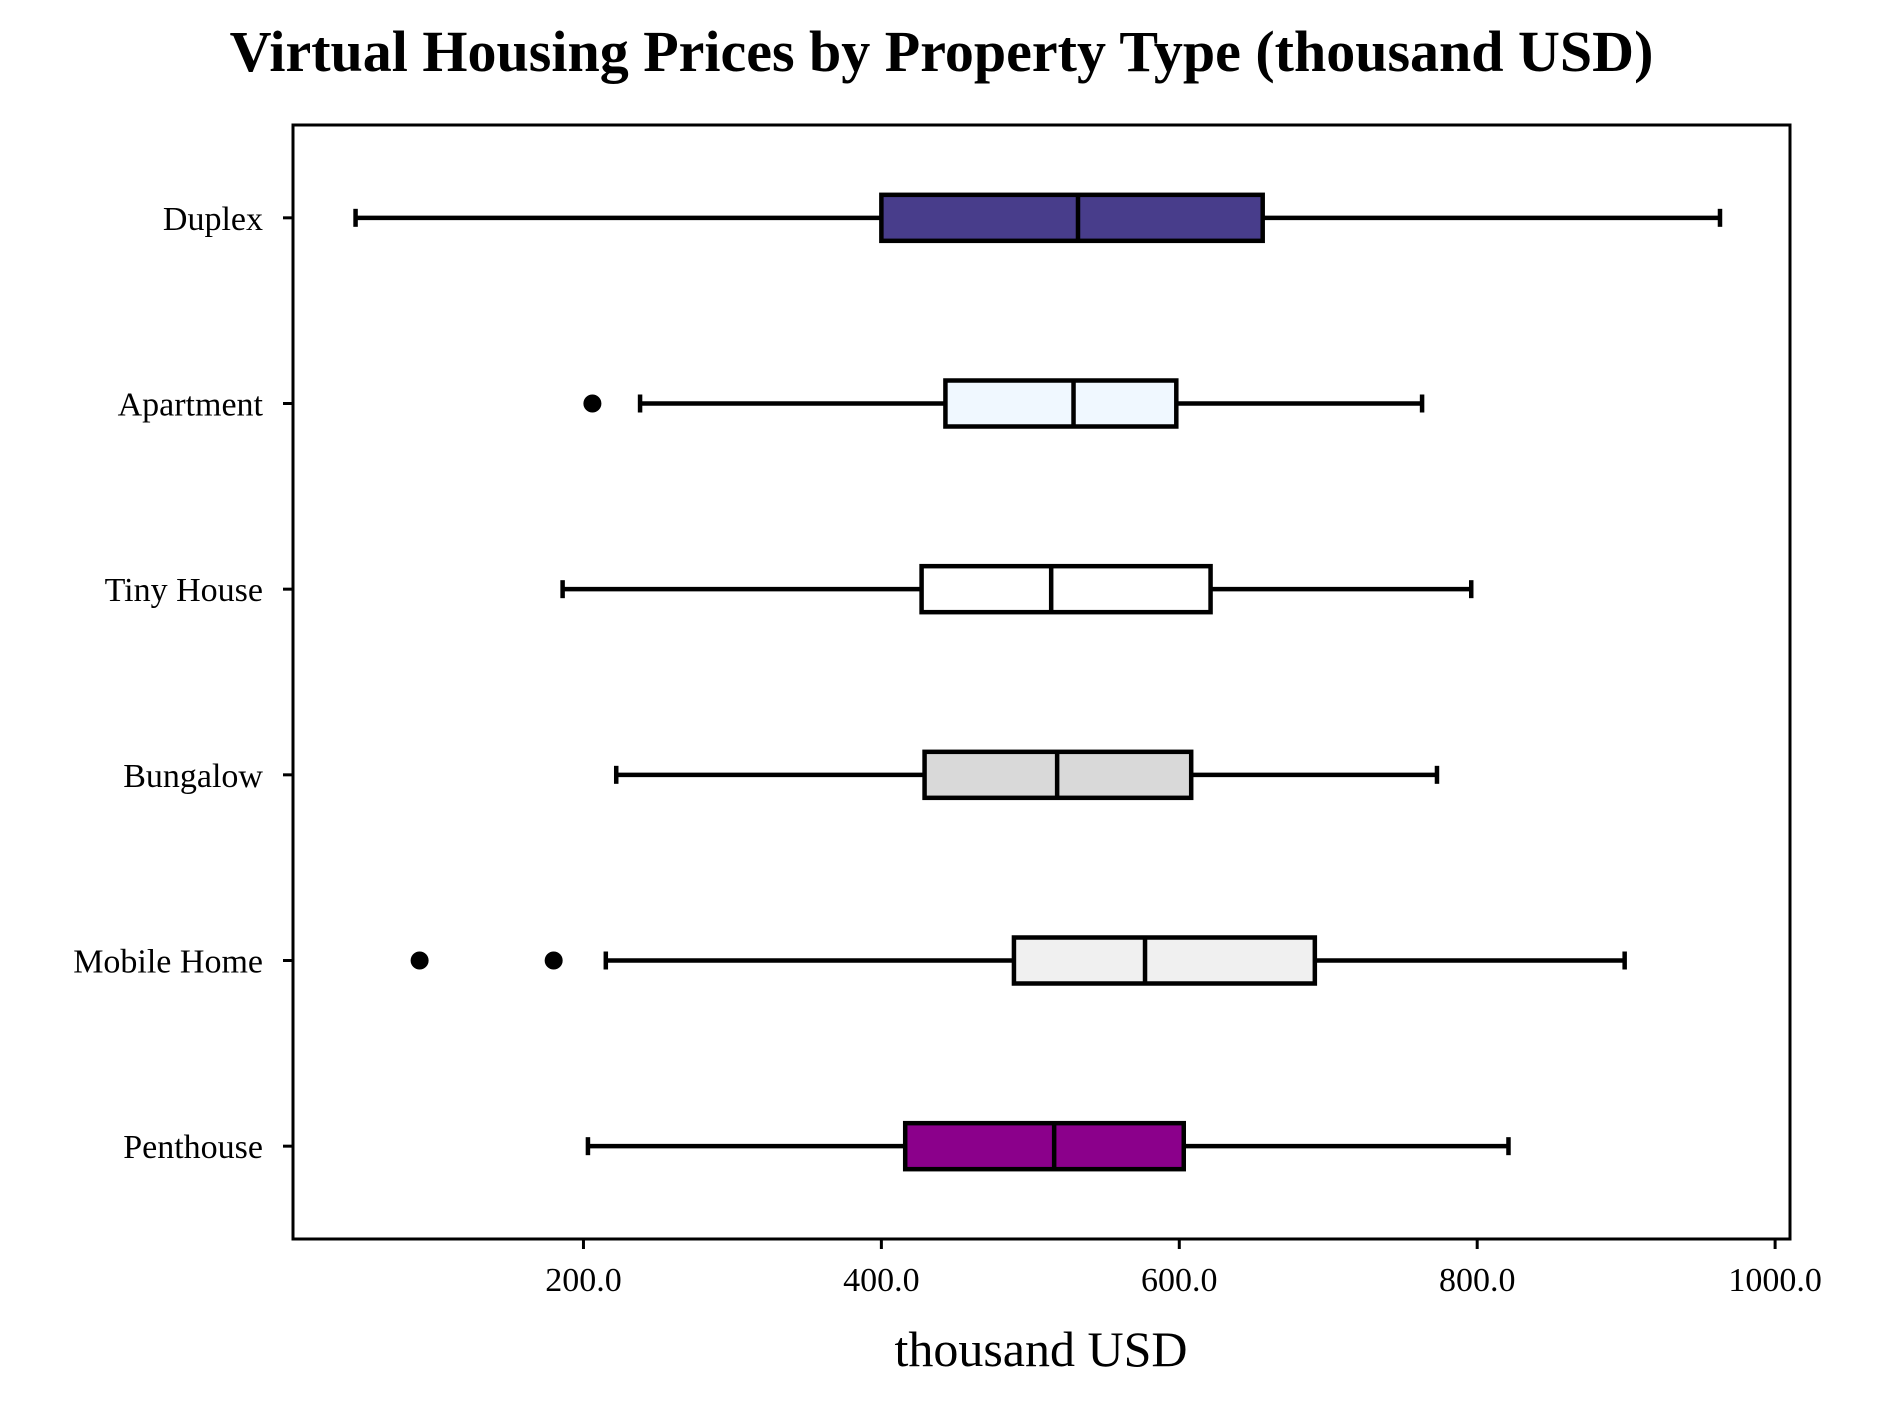 This screenshot has width=1883, height=1401. What do you see at coordinates (1477, 1280) in the screenshot?
I see `x-tick-label: 800.0` at bounding box center [1477, 1280].